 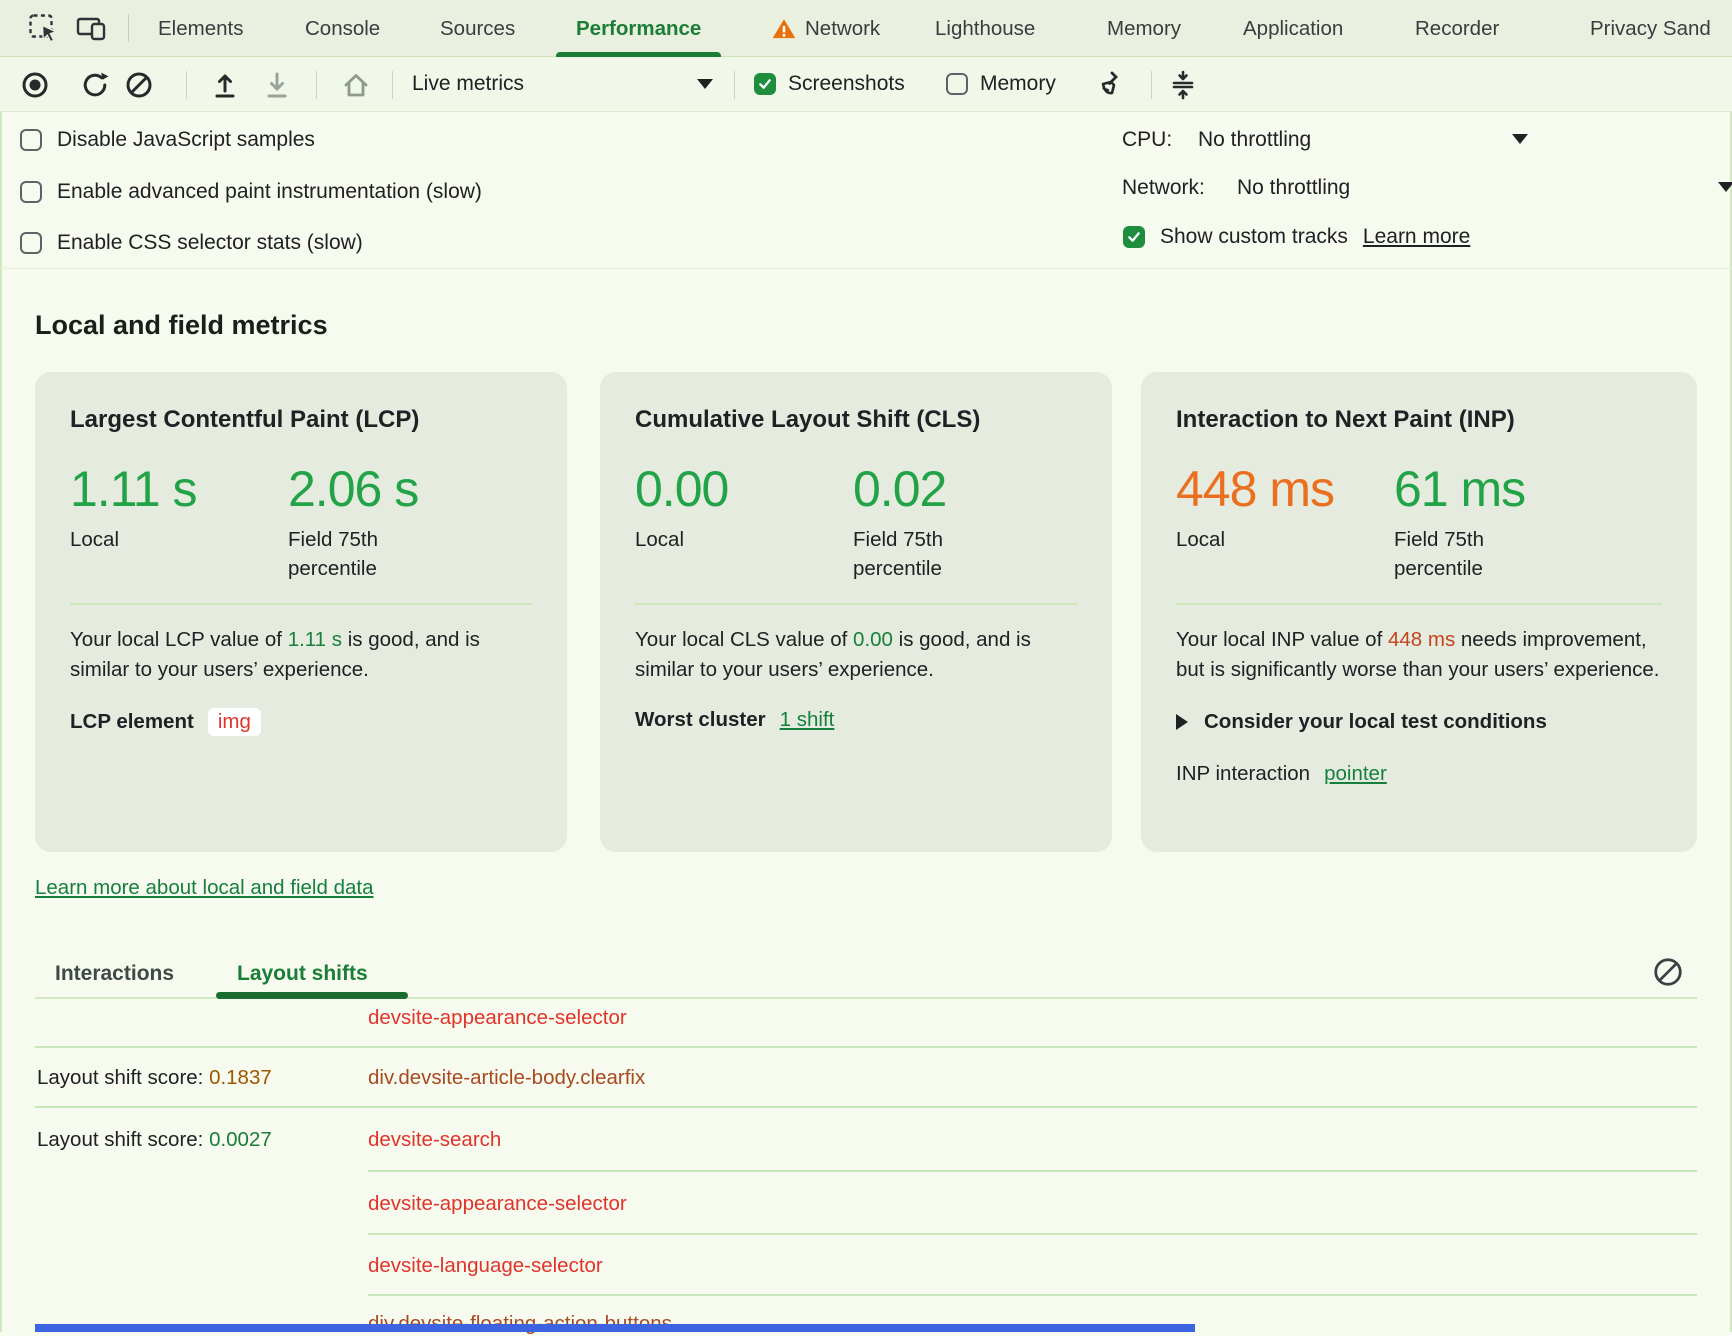 I want to click on tab-label: Console, so click(x=343, y=28).